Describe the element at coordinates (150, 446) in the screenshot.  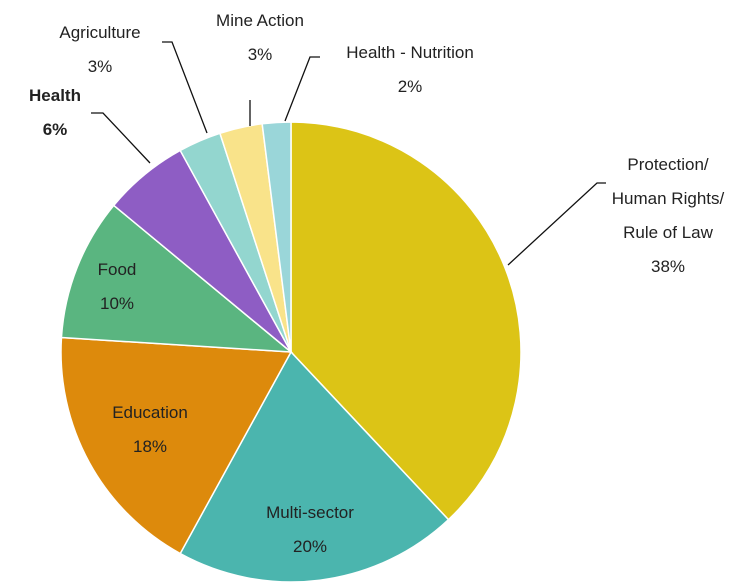
I see `value-label: 18%` at that location.